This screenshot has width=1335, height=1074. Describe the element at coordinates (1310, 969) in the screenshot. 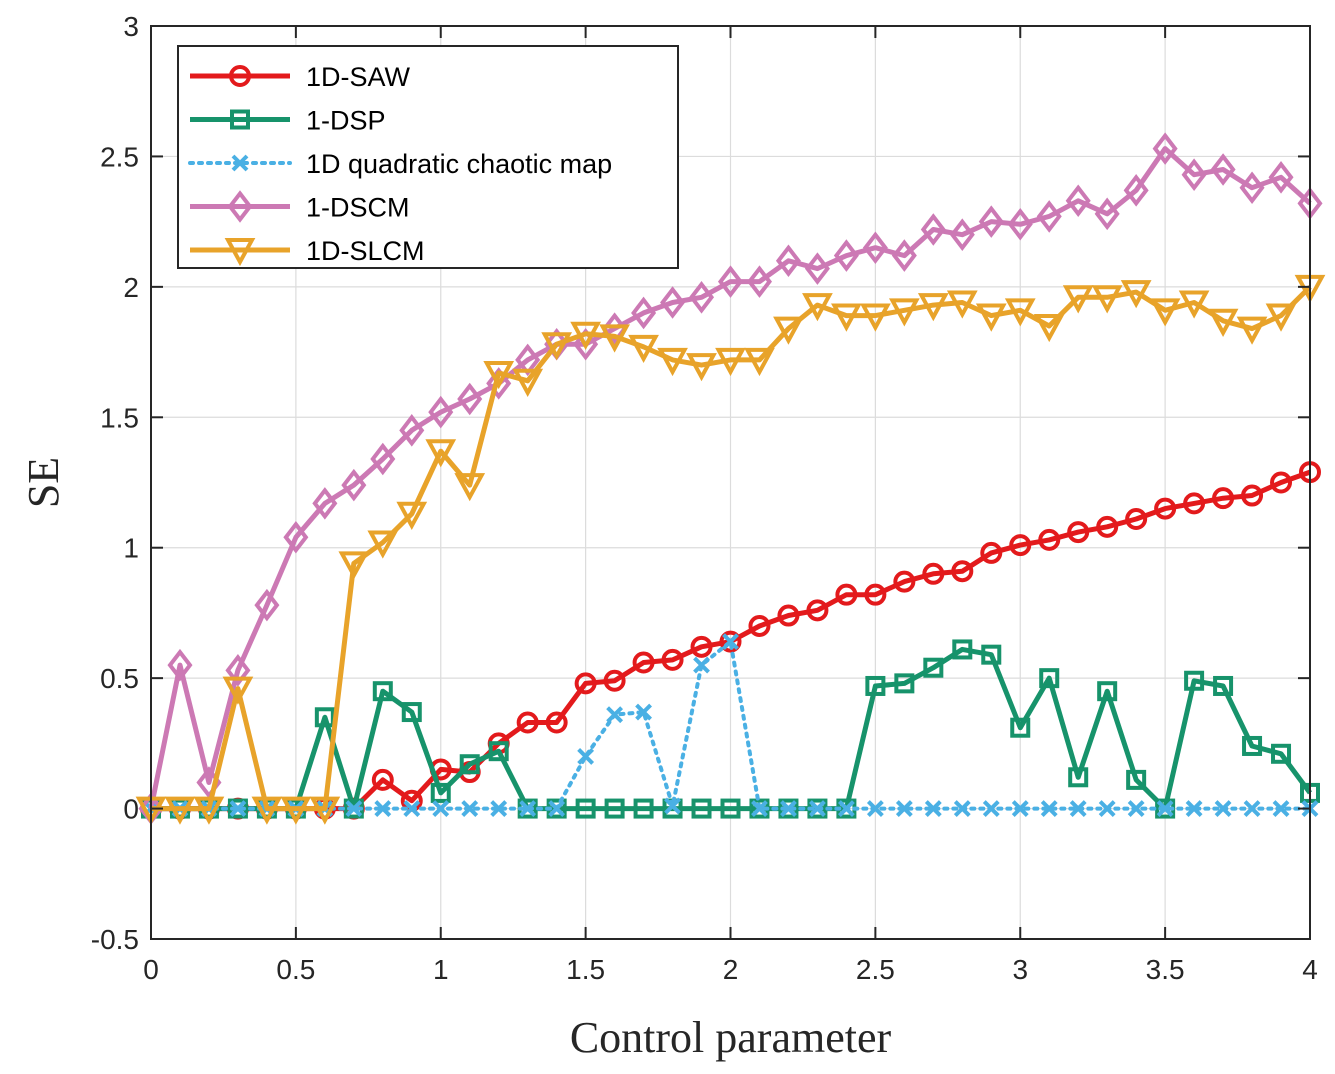

I see `x-tick-label: 4` at that location.